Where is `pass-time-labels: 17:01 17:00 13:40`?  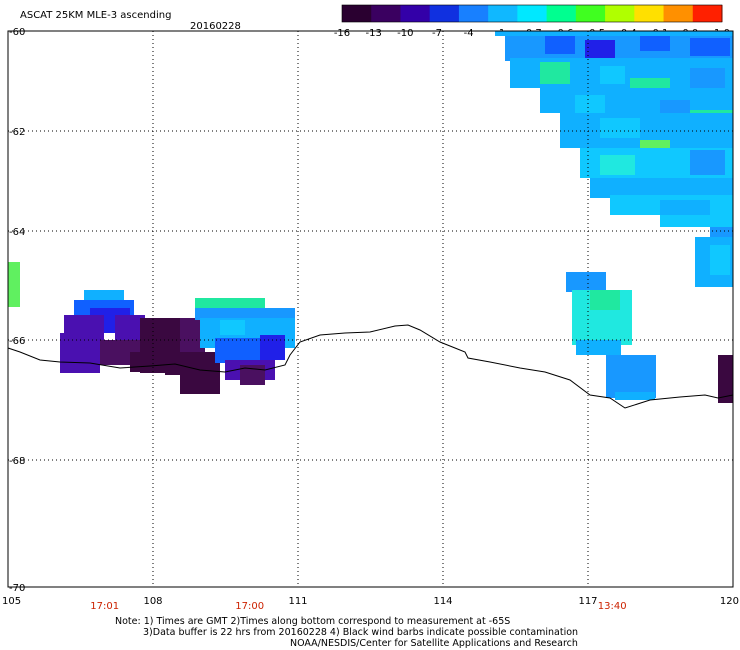
pass-time-labels: 17:01 17:00 13:40 is located at coordinates (358, 606).